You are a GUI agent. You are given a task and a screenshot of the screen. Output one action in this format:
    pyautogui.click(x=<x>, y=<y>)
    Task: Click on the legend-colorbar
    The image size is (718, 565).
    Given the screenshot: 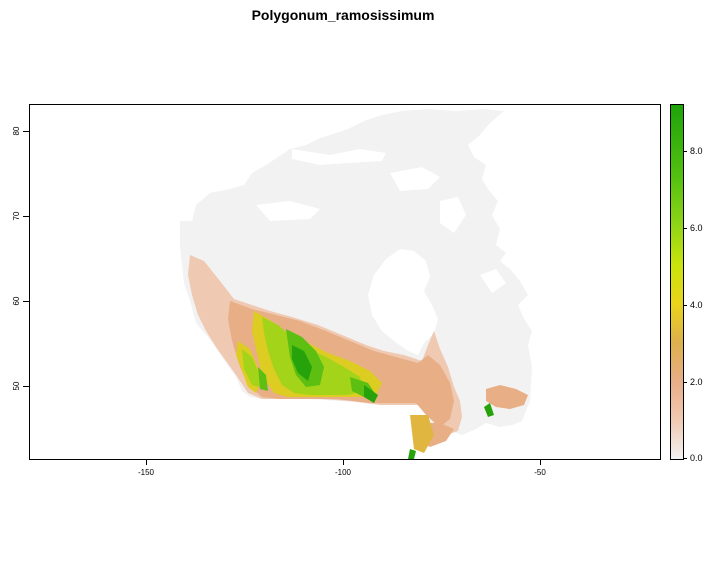 What is the action you would take?
    pyautogui.click(x=677, y=282)
    